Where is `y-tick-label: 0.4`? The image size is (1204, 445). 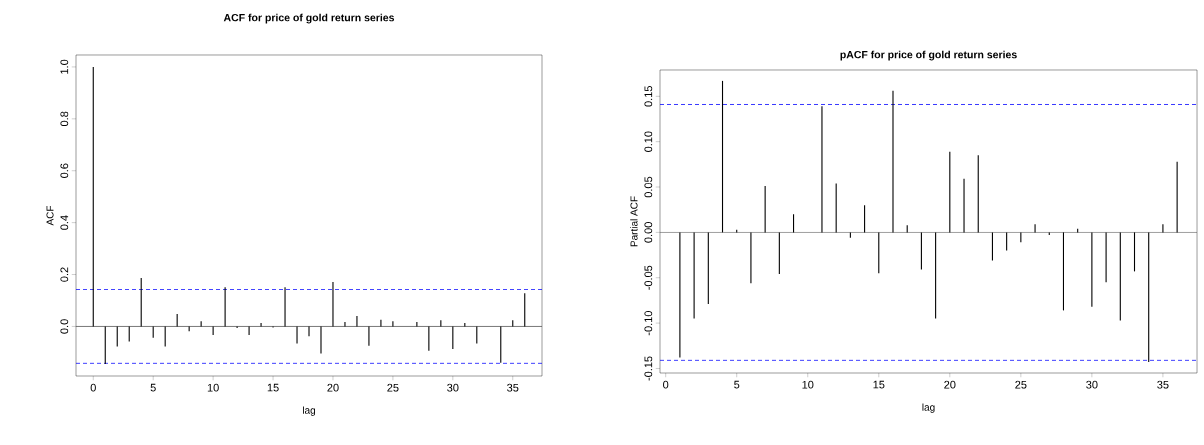
y-tick-label: 0.4 is located at coordinates (64, 222).